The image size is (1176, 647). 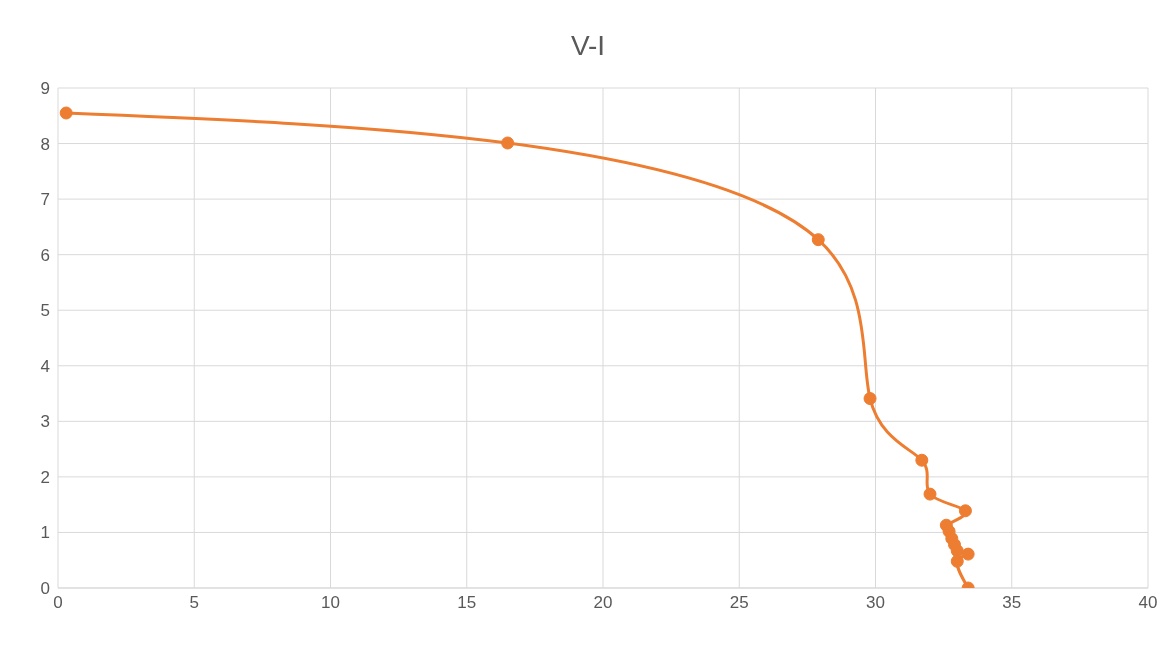 What do you see at coordinates (603, 603) in the screenshot?
I see `x-tick-label: 20` at bounding box center [603, 603].